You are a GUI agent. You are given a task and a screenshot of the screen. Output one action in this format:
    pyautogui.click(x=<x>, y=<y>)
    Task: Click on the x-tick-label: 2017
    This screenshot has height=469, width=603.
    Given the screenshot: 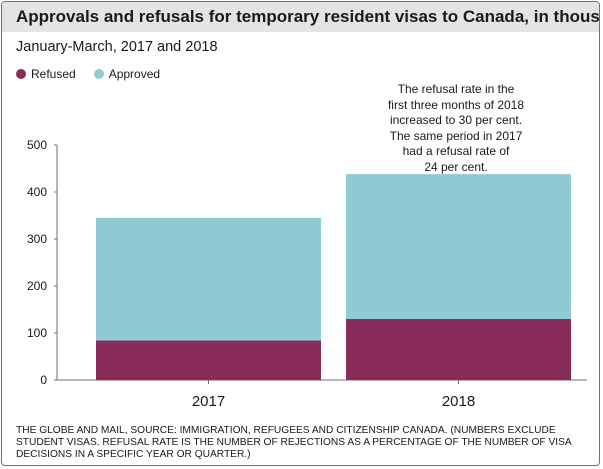 What is the action you would take?
    pyautogui.click(x=208, y=401)
    